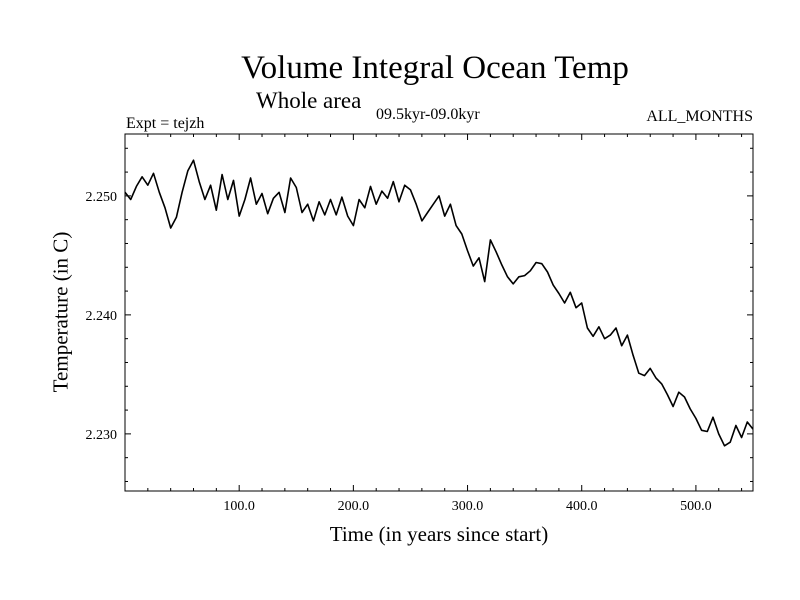  I want to click on y-tick-label: 2.250, so click(102, 197).